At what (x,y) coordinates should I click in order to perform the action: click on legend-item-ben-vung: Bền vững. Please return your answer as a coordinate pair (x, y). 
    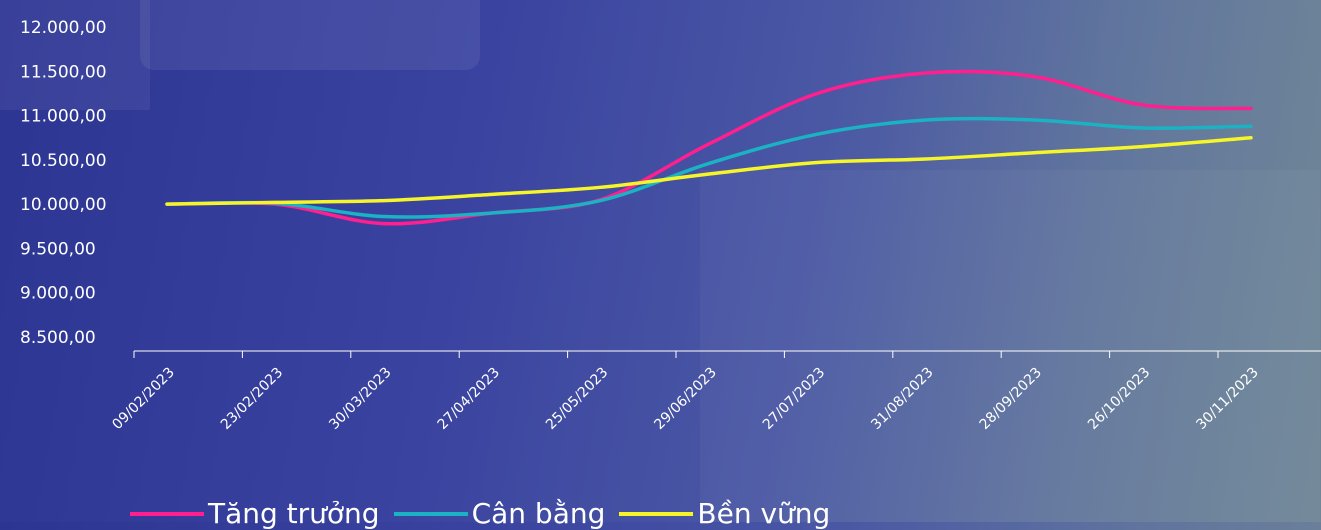
    Looking at the image, I should click on (724, 513).